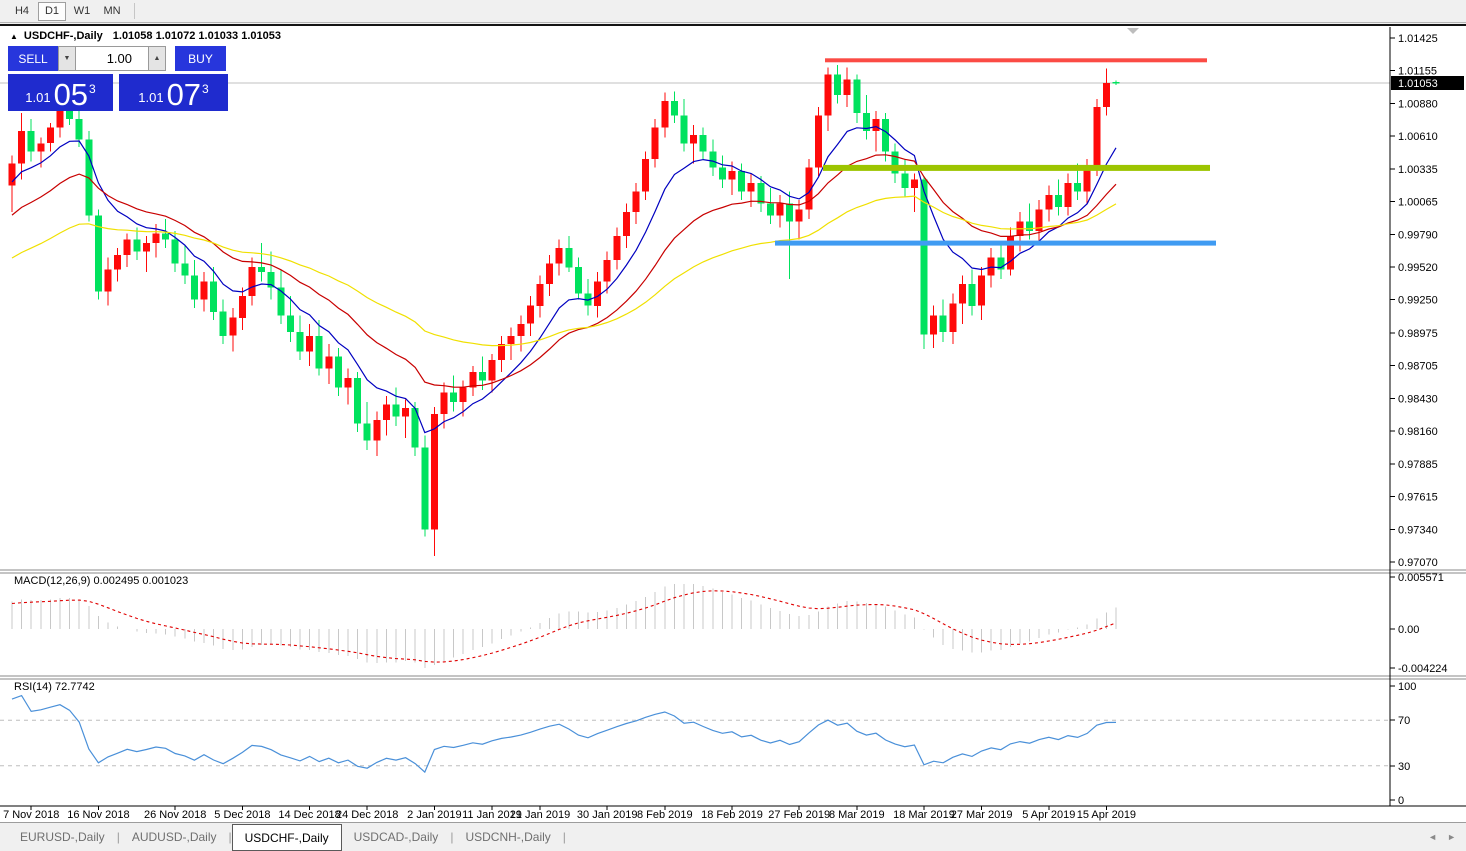 The width and height of the screenshot is (1466, 851). Describe the element at coordinates (14, 36) in the screenshot. I see `collapse-icon: ▲` at that location.